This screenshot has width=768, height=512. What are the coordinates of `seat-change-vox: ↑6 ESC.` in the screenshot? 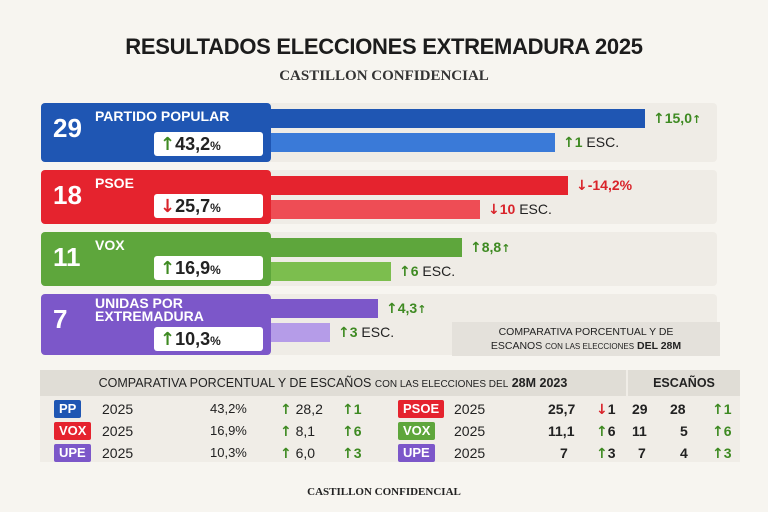 It's located at (427, 271).